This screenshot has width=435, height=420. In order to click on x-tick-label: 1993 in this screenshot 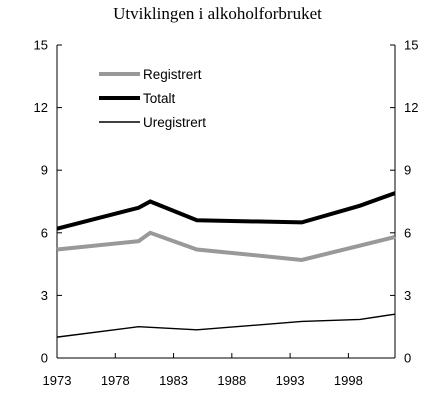, I will do `click(290, 380)`.